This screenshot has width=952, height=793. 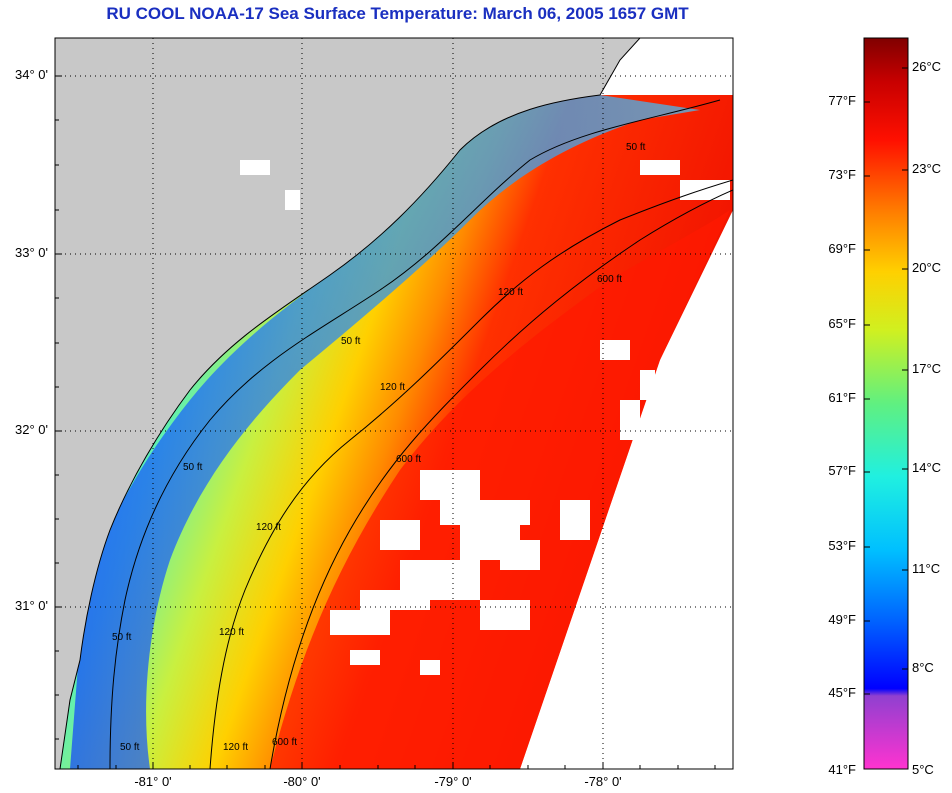 I want to click on colorbar-celsius-label: 20°C, so click(x=927, y=267).